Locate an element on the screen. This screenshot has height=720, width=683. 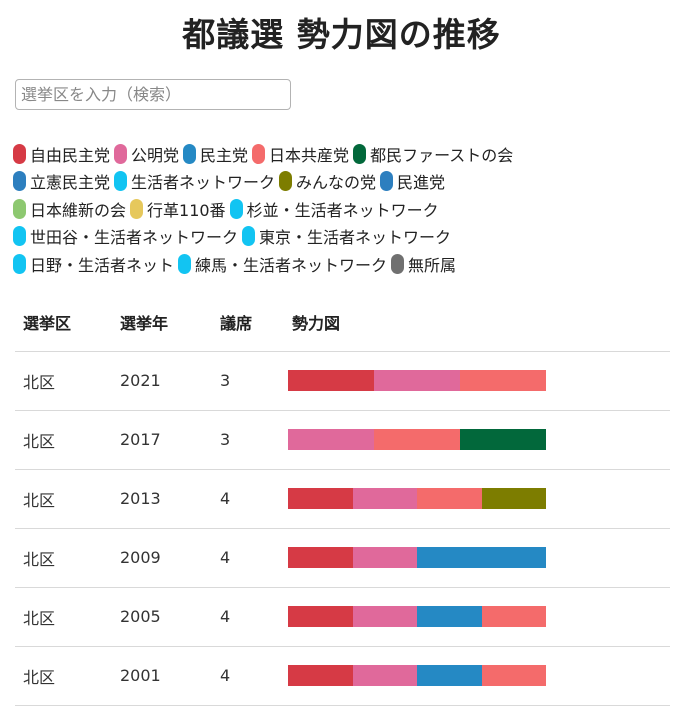
legend-item: 行革110番 is located at coordinates (178, 209).